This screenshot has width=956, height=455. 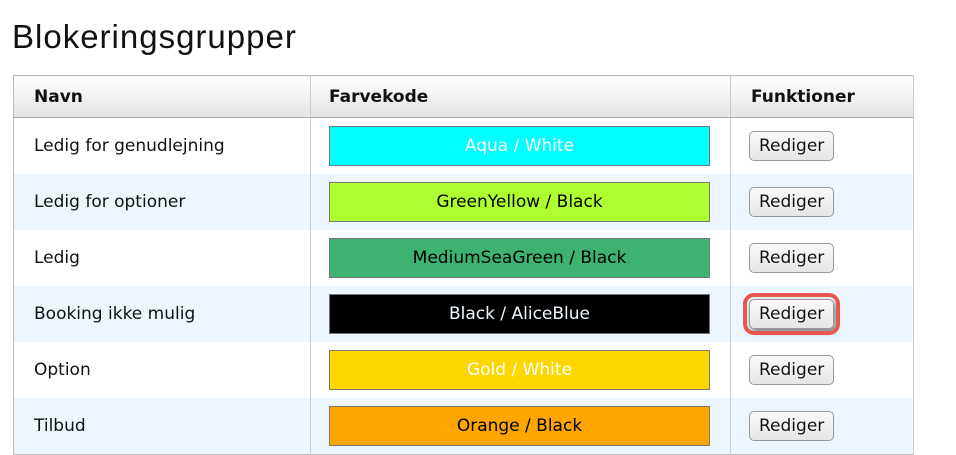 I want to click on group-name: Ledig for optioner, so click(x=162, y=202).